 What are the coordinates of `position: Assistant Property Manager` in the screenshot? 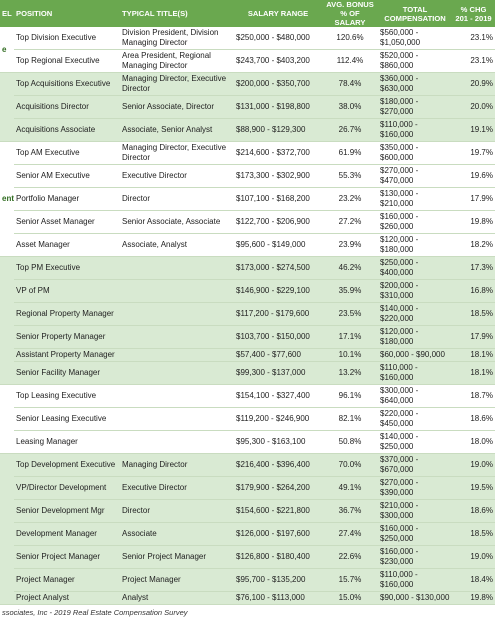 It's located at (67, 355).